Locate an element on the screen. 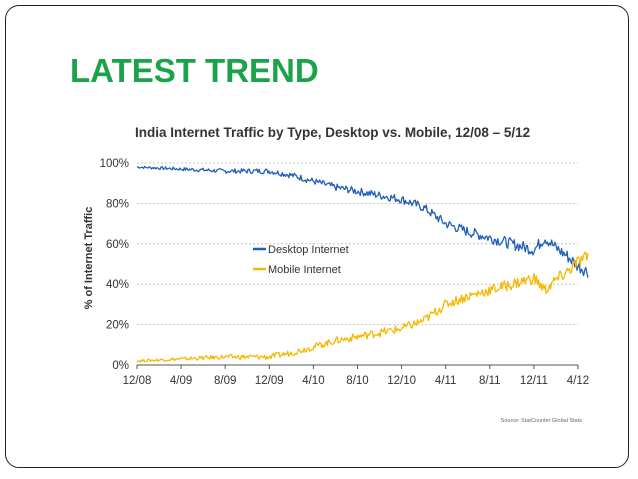  x-tick-label: 12/08 is located at coordinates (137, 381).